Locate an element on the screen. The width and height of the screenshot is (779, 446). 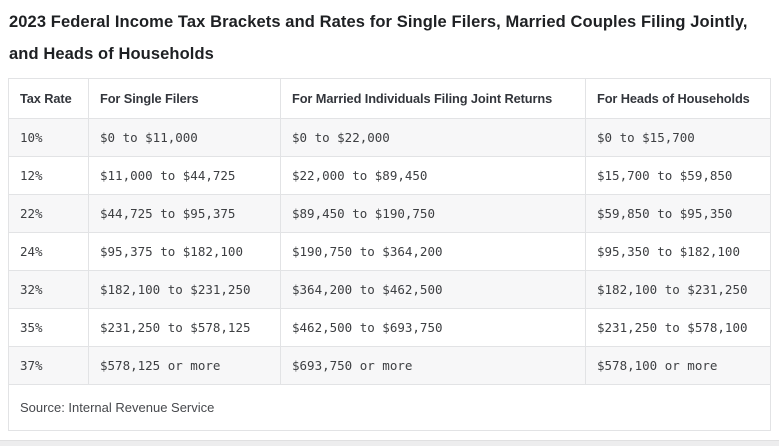
column-header-single-filers: For Single Filers is located at coordinates (184, 98).